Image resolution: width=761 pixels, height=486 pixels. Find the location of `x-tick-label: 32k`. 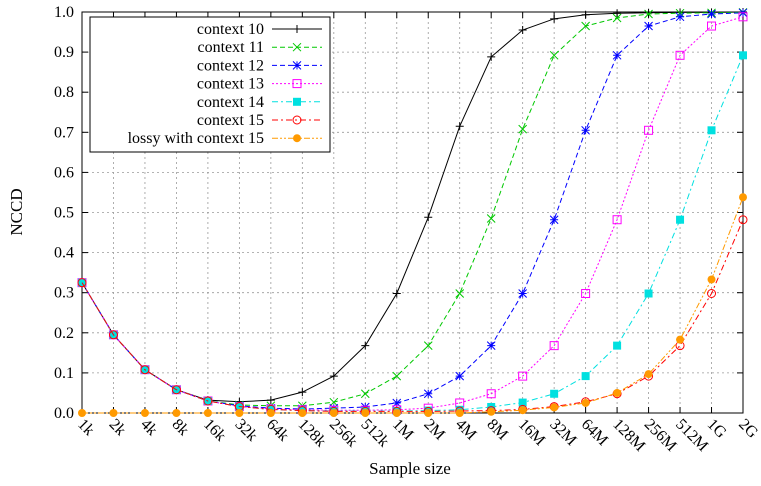

x-tick-label: 32k is located at coordinates (246, 430).